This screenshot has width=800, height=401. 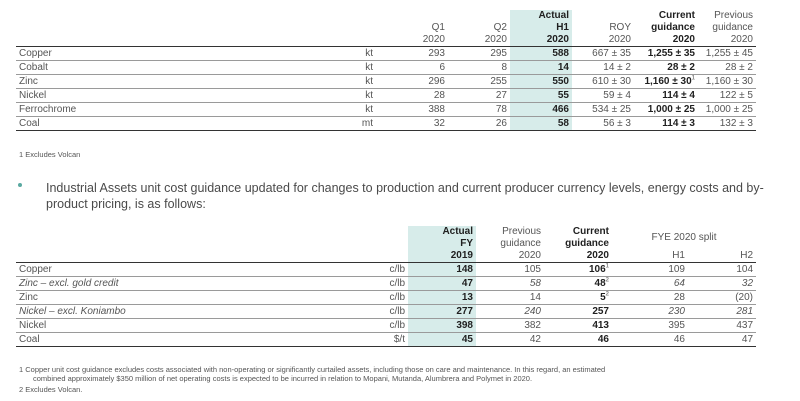 What do you see at coordinates (650, 297) in the screenshot?
I see `row-h1: 28` at bounding box center [650, 297].